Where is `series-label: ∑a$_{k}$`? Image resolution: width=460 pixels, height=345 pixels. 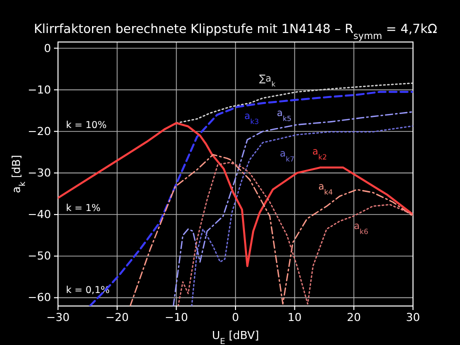 series-label: ∑a$_{k}$ is located at coordinates (267, 80).